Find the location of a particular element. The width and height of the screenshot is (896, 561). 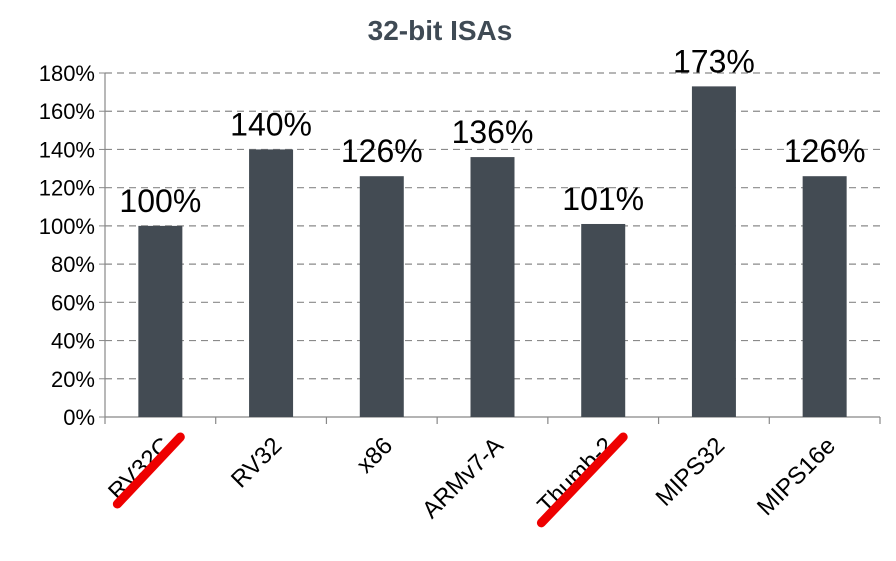

data-label: 140% is located at coordinates (271, 124).